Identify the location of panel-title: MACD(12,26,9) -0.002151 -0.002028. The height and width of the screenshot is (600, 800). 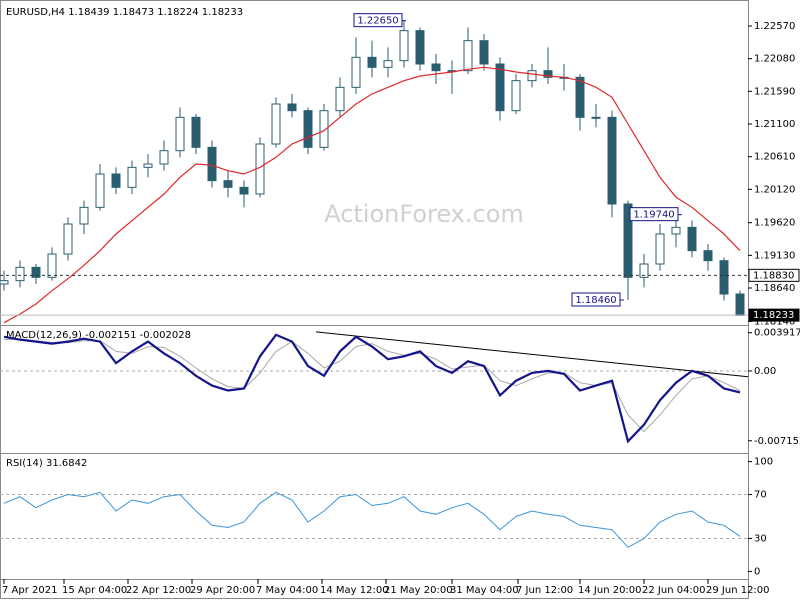
(98, 335).